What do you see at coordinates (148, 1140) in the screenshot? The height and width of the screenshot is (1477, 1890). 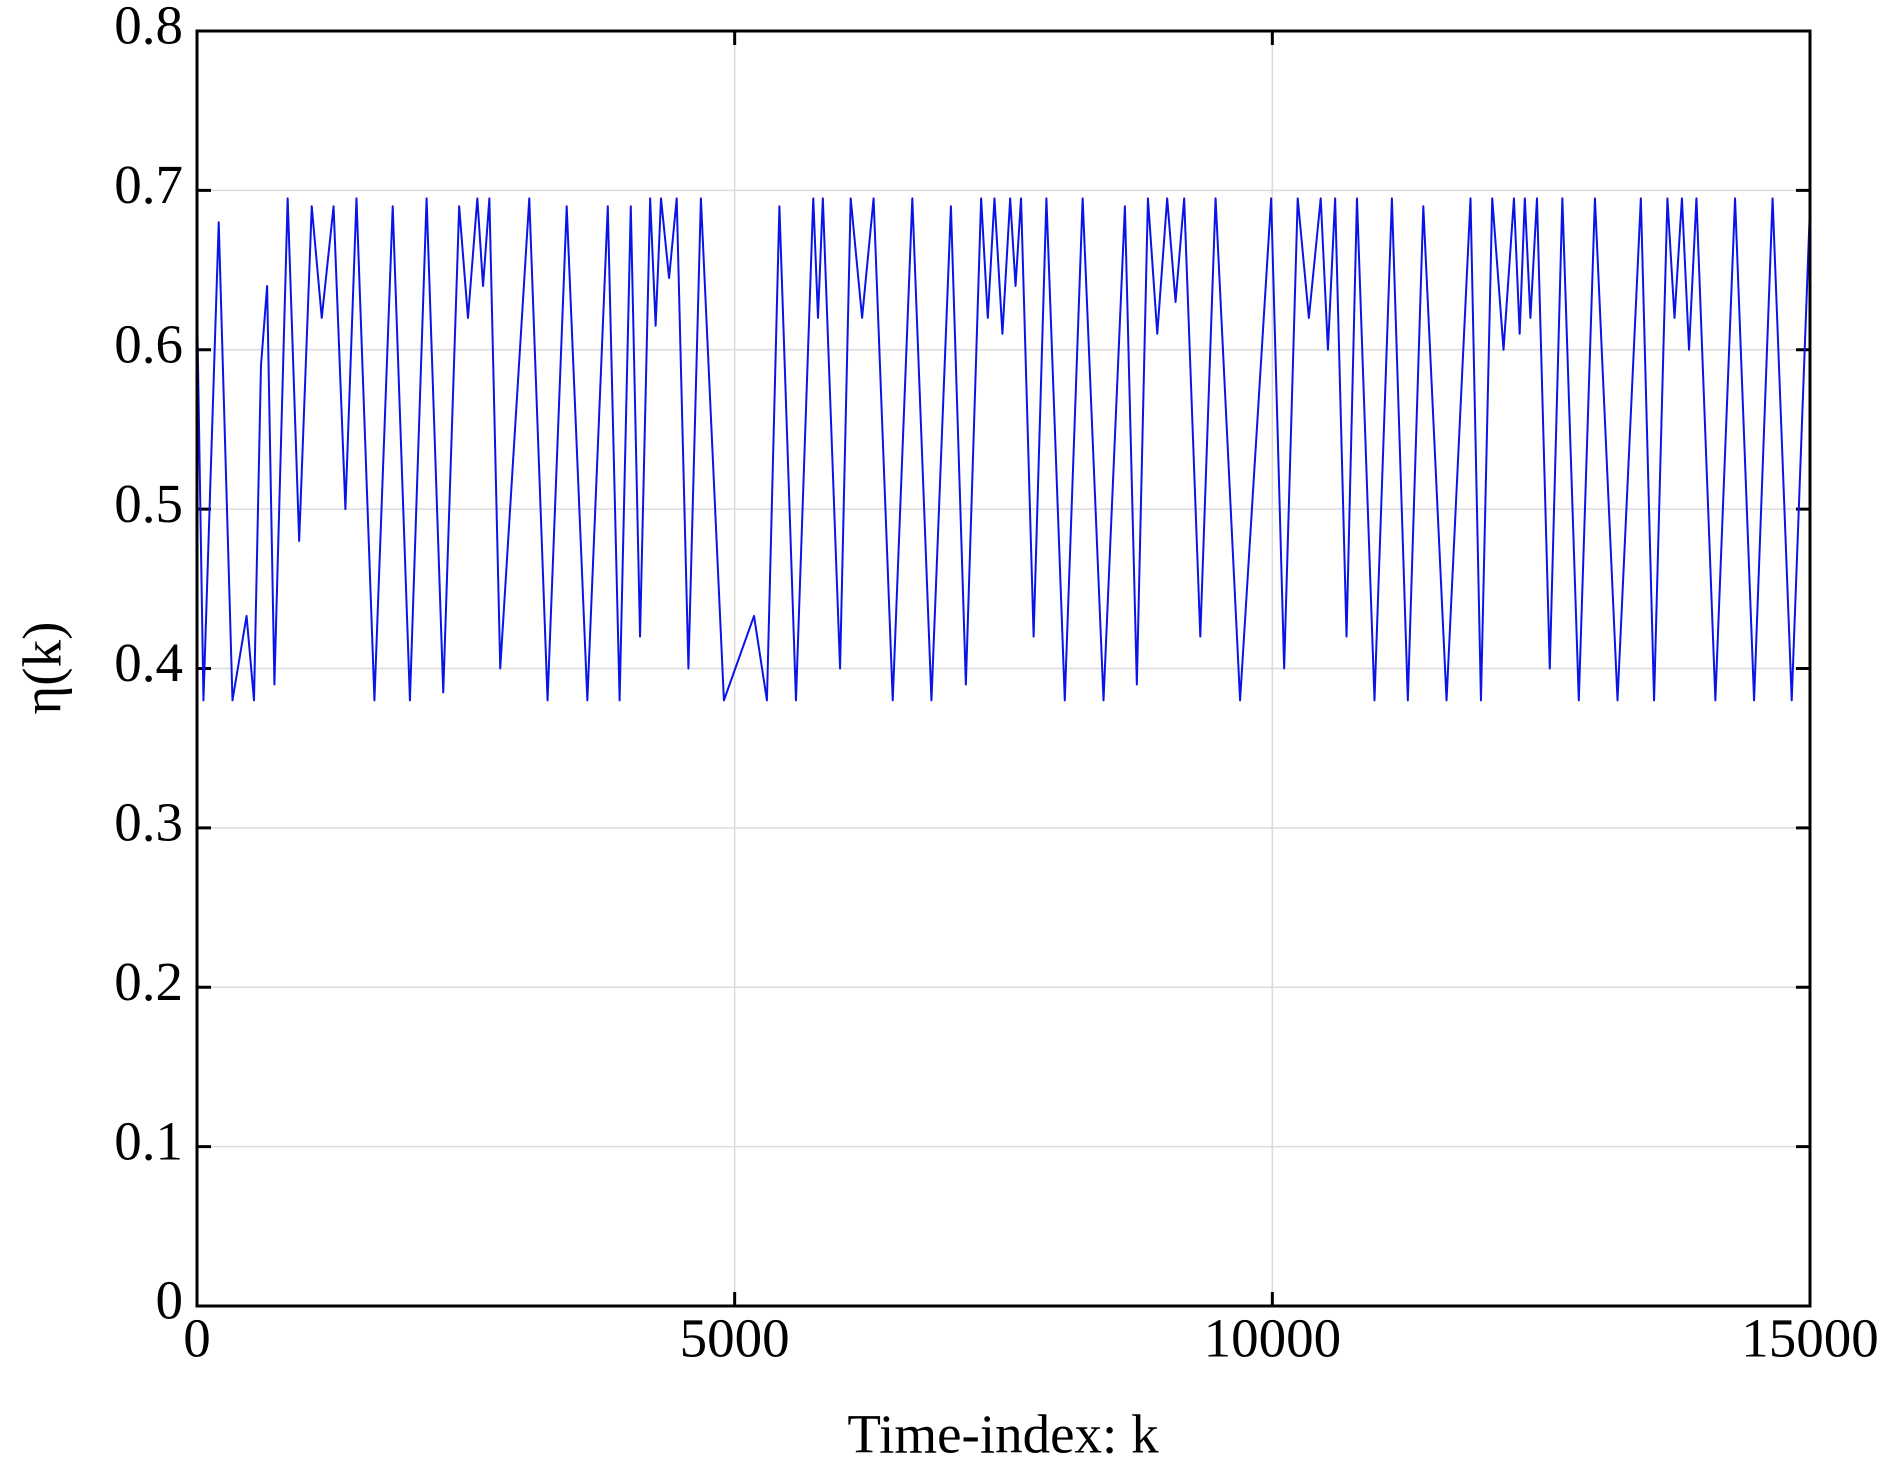 I see `y-tick-label: 0.1` at bounding box center [148, 1140].